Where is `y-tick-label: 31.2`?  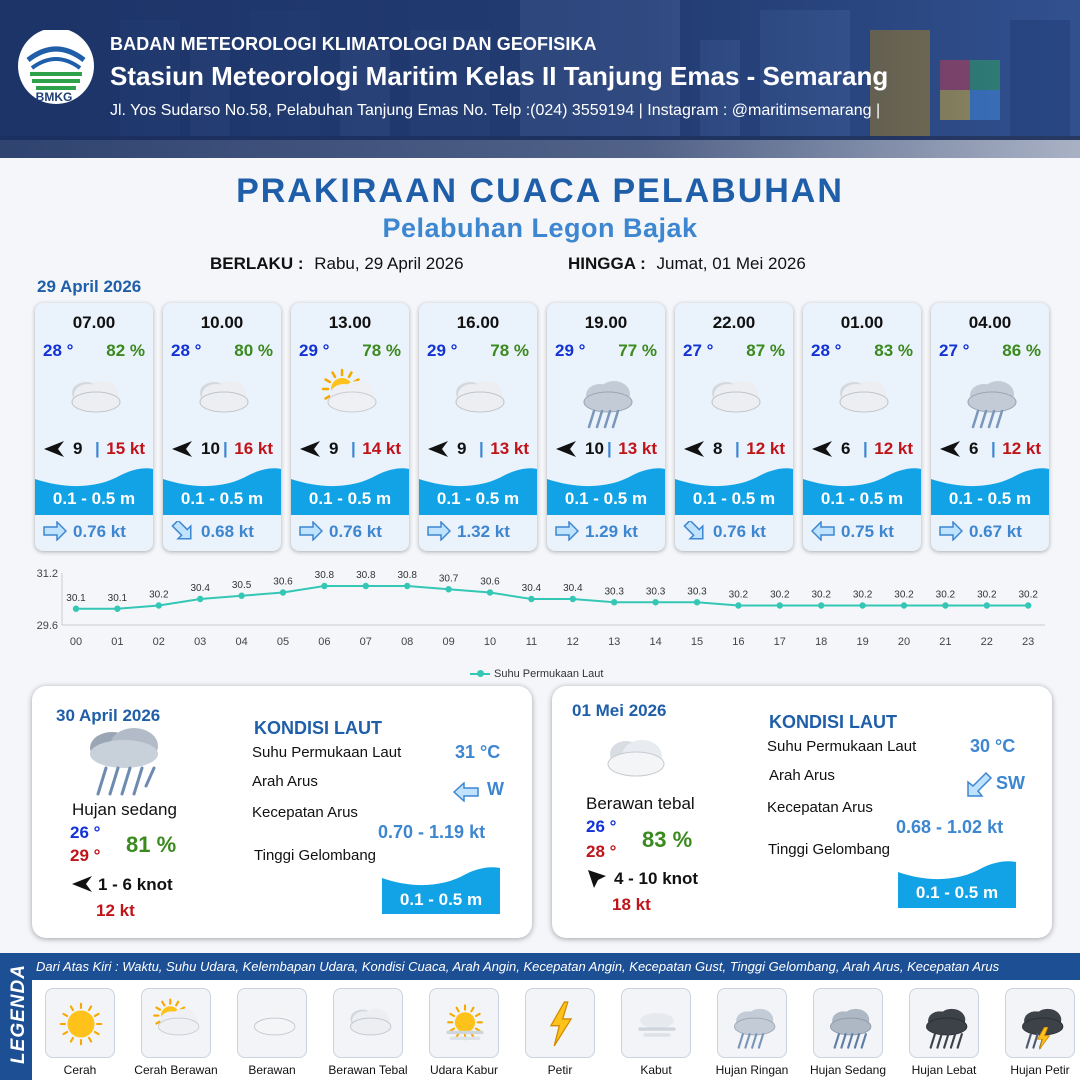 y-tick-label: 31.2 is located at coordinates (47, 574).